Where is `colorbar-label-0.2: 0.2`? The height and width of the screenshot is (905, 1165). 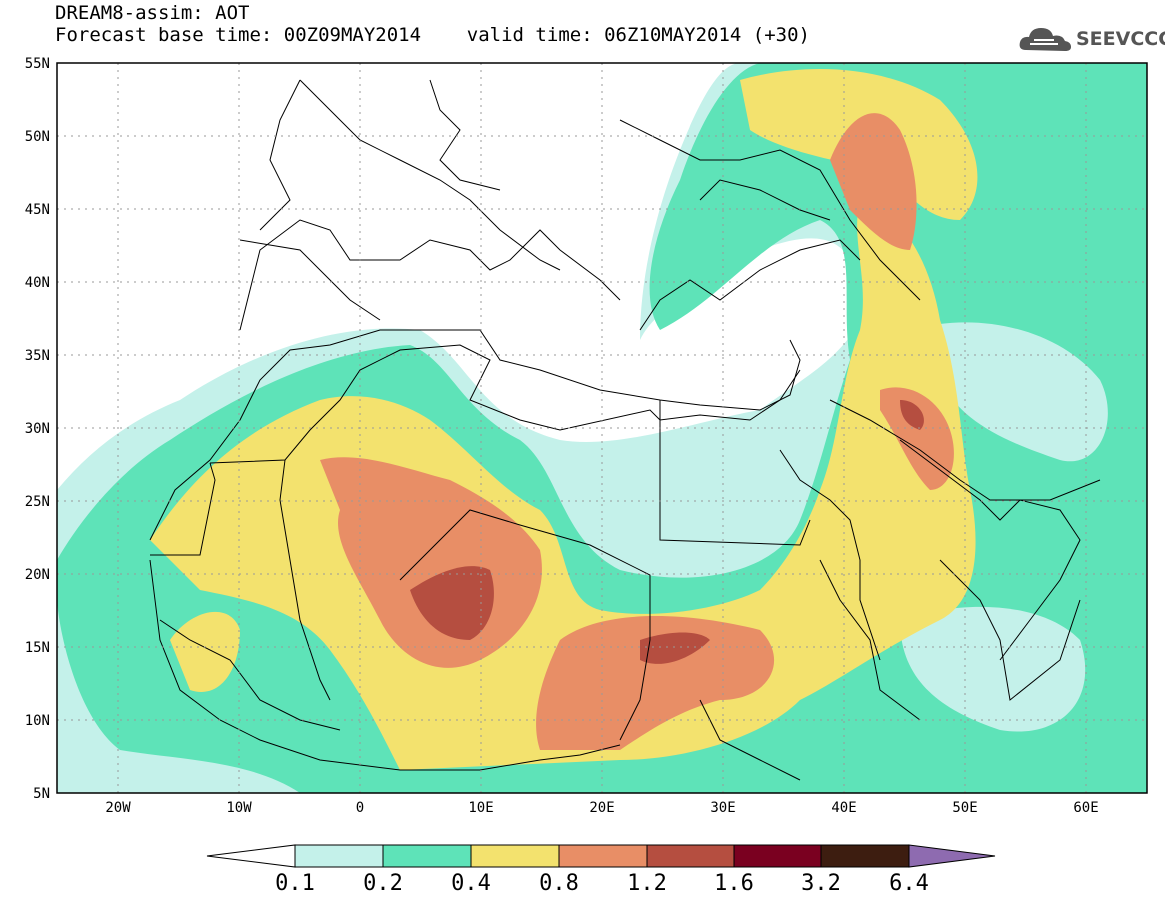 colorbar-label-0.2: 0.2 is located at coordinates (383, 883).